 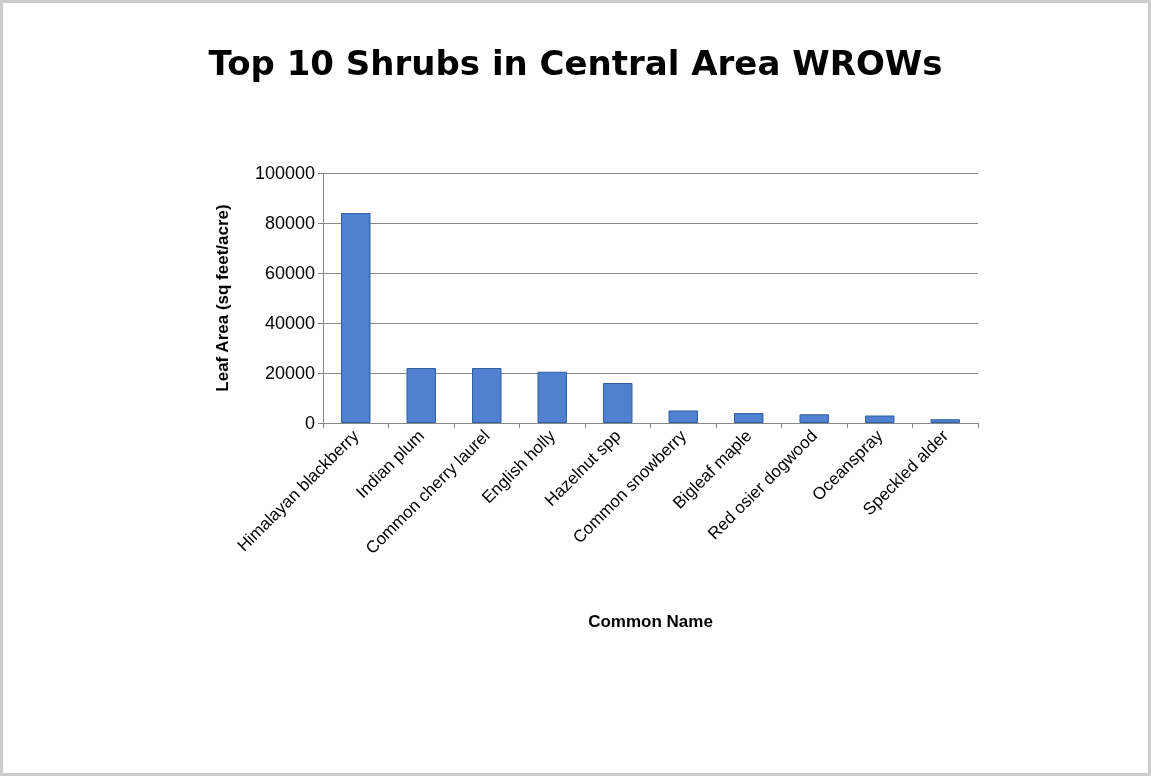 What do you see at coordinates (289, 323) in the screenshot?
I see `y-tick-label: 40000` at bounding box center [289, 323].